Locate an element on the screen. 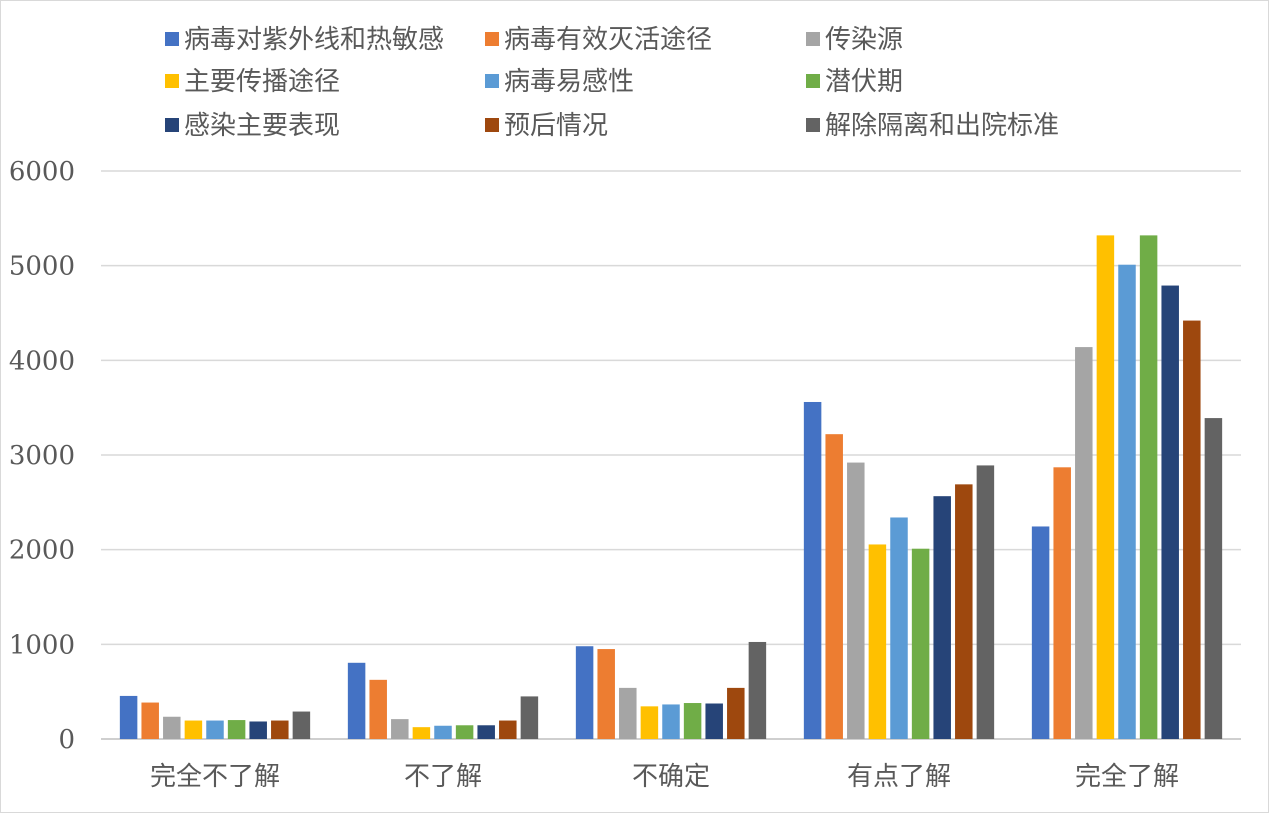  y-axis: 0 1000 2000 3000 4000 5000 6000 is located at coordinates (42, 456).